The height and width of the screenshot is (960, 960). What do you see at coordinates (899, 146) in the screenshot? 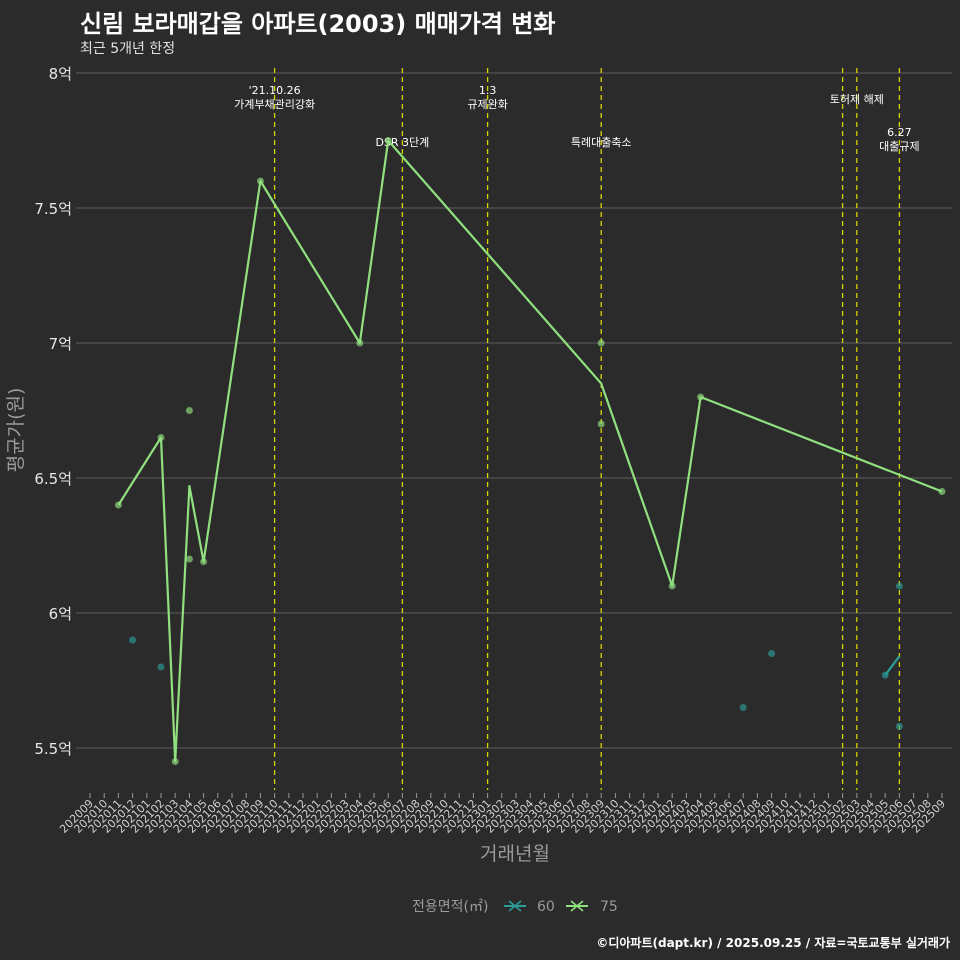
I see `event-label-6-1: 대출규제` at bounding box center [899, 146].